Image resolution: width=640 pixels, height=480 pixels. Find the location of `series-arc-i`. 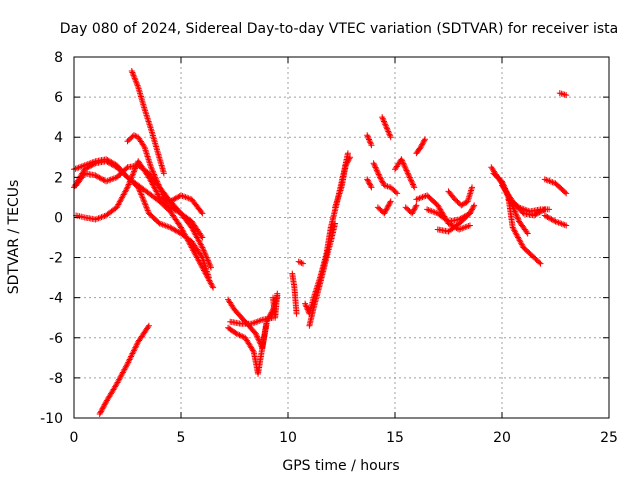

series-arc-i is located at coordinates (253, 334).